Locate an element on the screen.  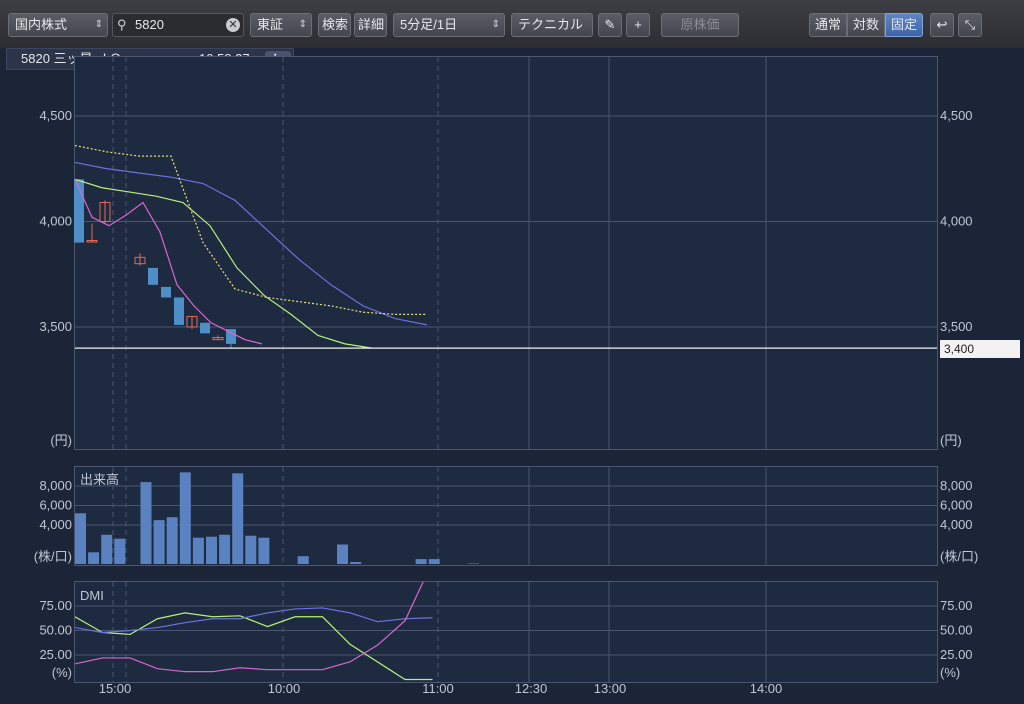
ma-long-line is located at coordinates (251, 243).